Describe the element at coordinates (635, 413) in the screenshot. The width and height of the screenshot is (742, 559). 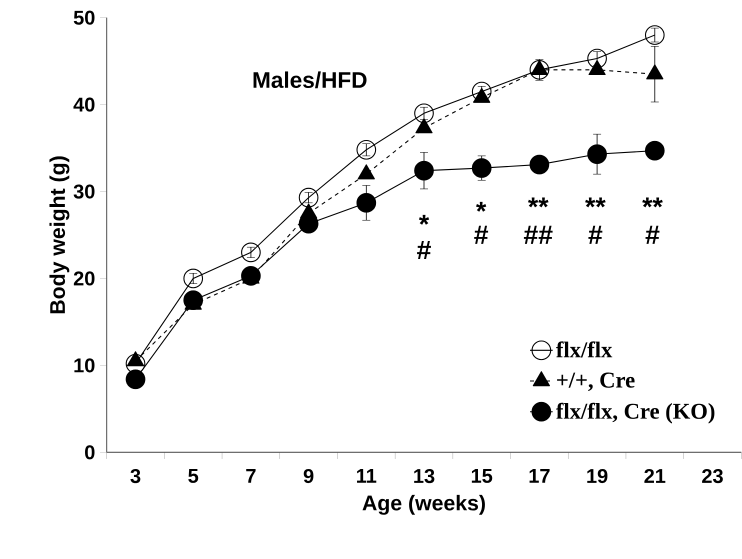
I see `legend-label: flx/flx, Cre (KO)` at that location.